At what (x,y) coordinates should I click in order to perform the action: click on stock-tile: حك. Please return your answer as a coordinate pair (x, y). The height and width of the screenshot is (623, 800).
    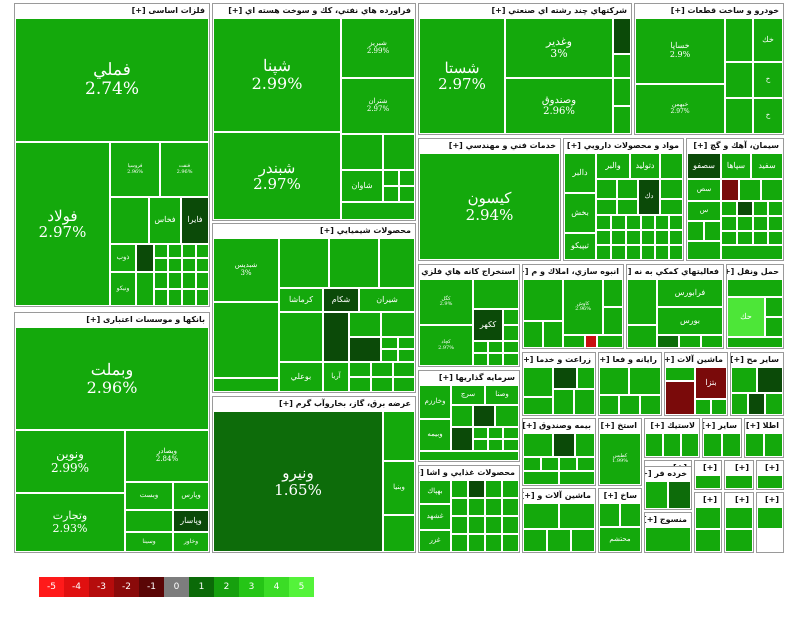
    Looking at the image, I should click on (746, 317).